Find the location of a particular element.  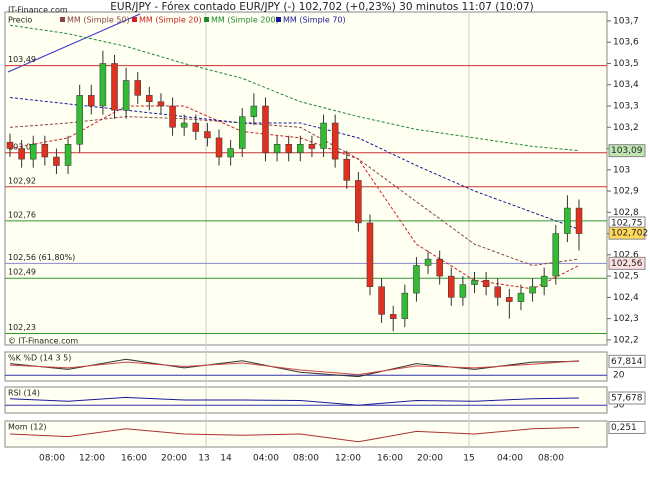

level-label: 102,23 is located at coordinates (22, 327).